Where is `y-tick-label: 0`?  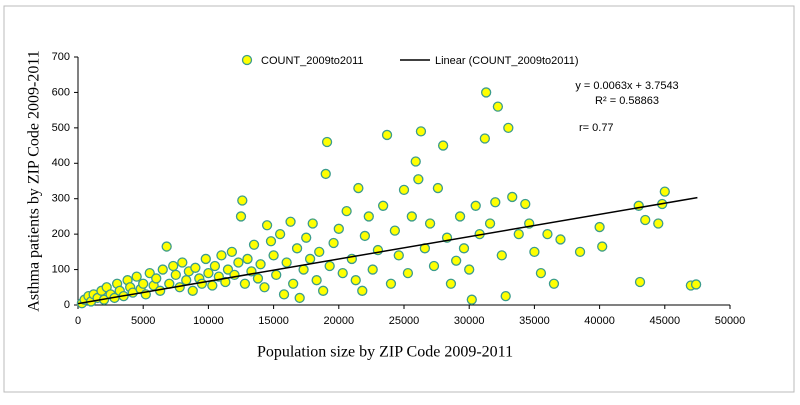 y-tick-label: 0 is located at coordinates (67, 305).